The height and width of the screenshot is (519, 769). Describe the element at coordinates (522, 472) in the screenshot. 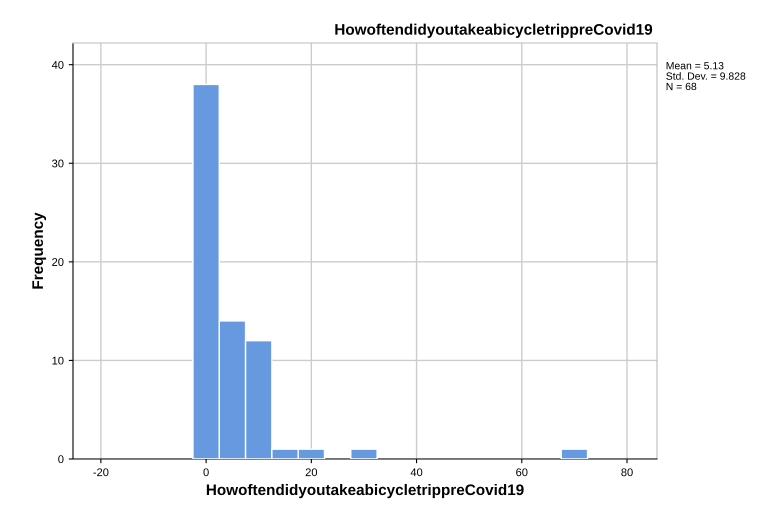

I see `x-tick-label: 60` at that location.